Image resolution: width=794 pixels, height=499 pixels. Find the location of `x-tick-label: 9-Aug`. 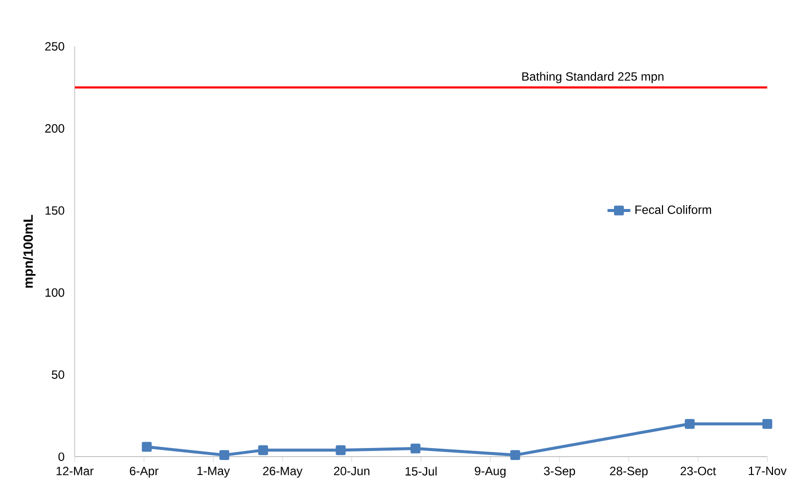

x-tick-label: 9-Aug is located at coordinates (490, 472).